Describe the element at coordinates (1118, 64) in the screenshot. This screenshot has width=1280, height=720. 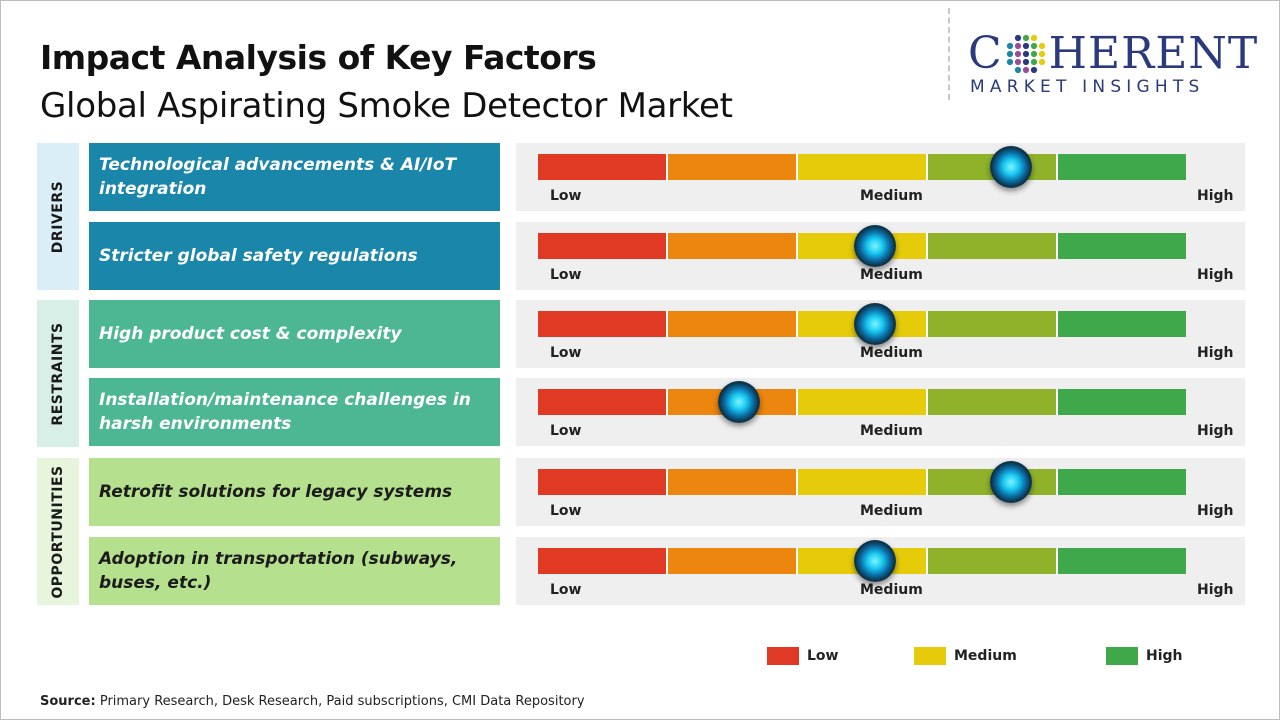
I see `company-logo: C HERENT MARKET INSIGHTS` at that location.